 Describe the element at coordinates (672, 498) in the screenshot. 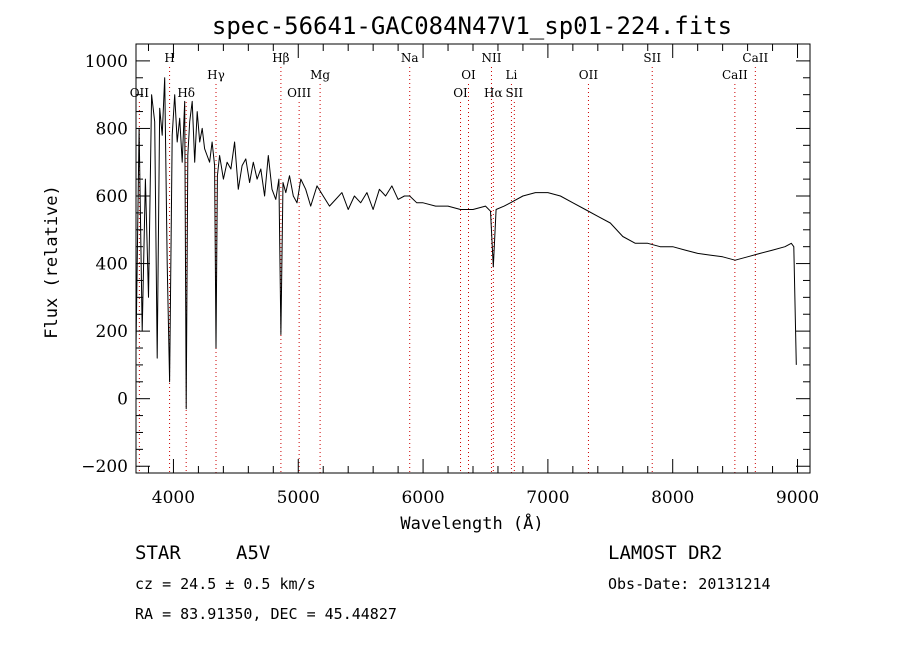

I see `x-tick-label: 8000` at that location.